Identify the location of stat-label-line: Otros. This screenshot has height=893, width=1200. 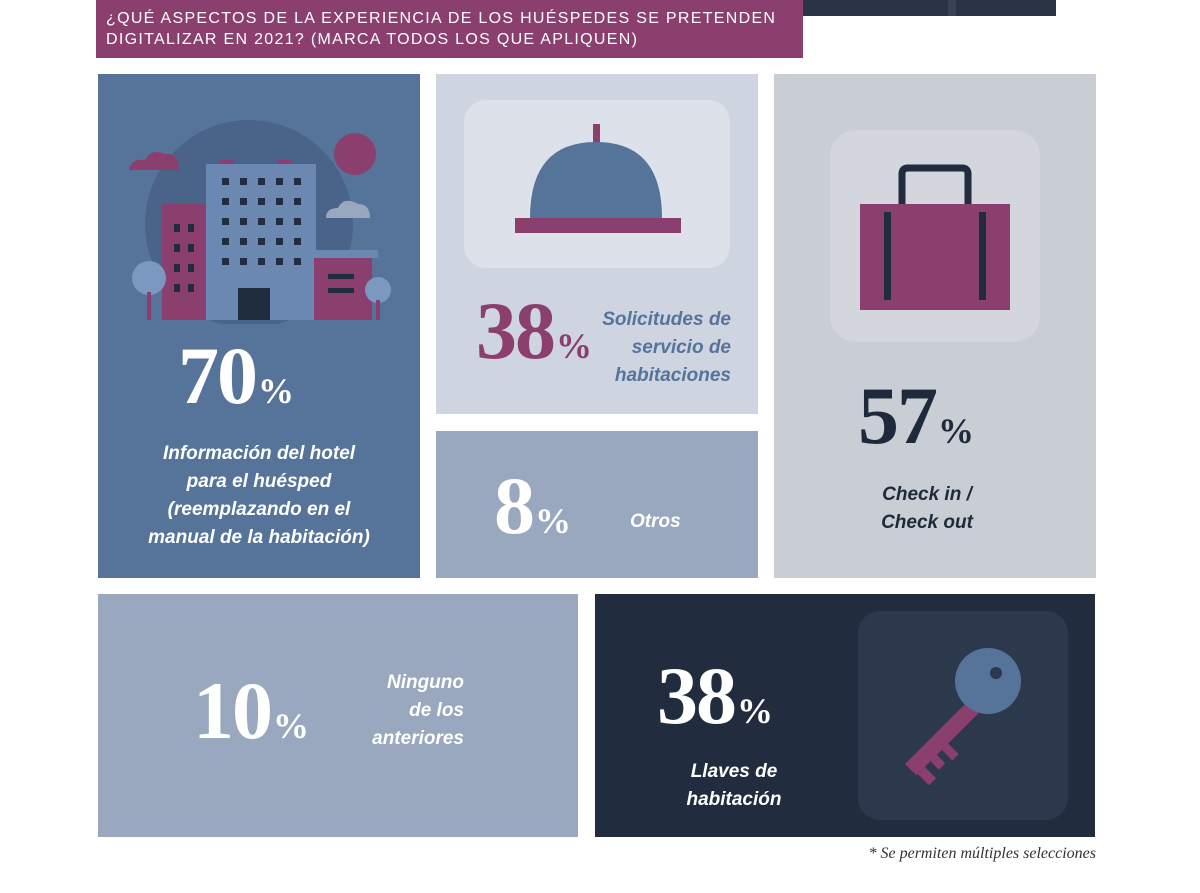
(655, 521).